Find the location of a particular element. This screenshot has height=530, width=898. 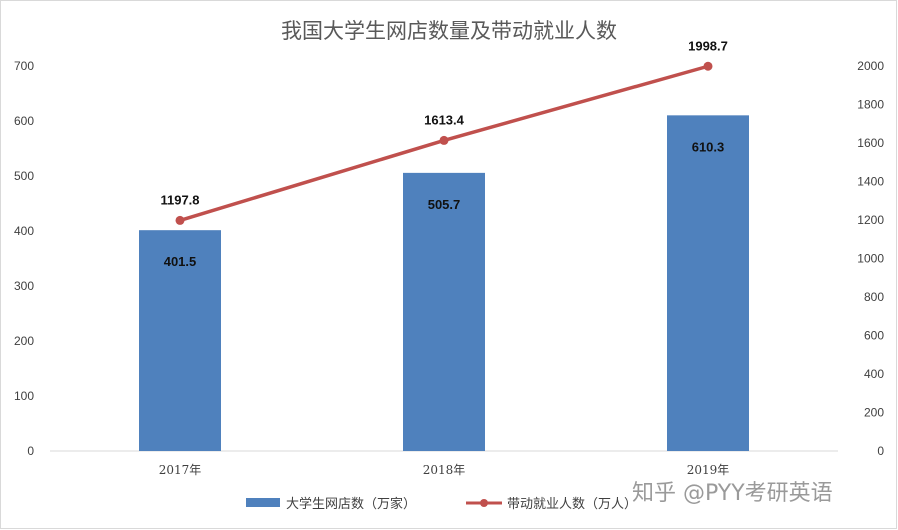

line-data-label: 1197.8 is located at coordinates (179, 199).